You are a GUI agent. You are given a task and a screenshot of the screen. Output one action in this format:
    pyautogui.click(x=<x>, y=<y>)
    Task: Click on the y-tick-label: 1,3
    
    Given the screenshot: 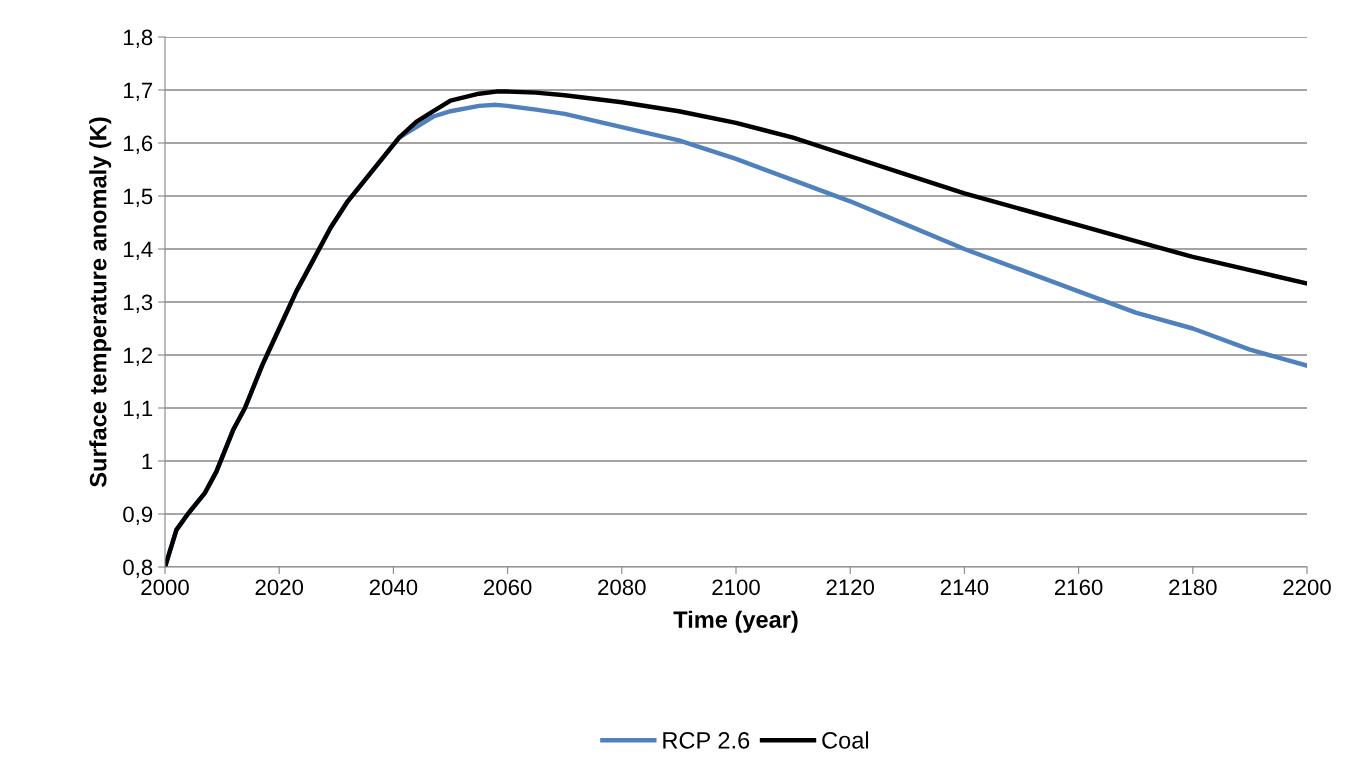 What is the action you would take?
    pyautogui.click(x=138, y=303)
    